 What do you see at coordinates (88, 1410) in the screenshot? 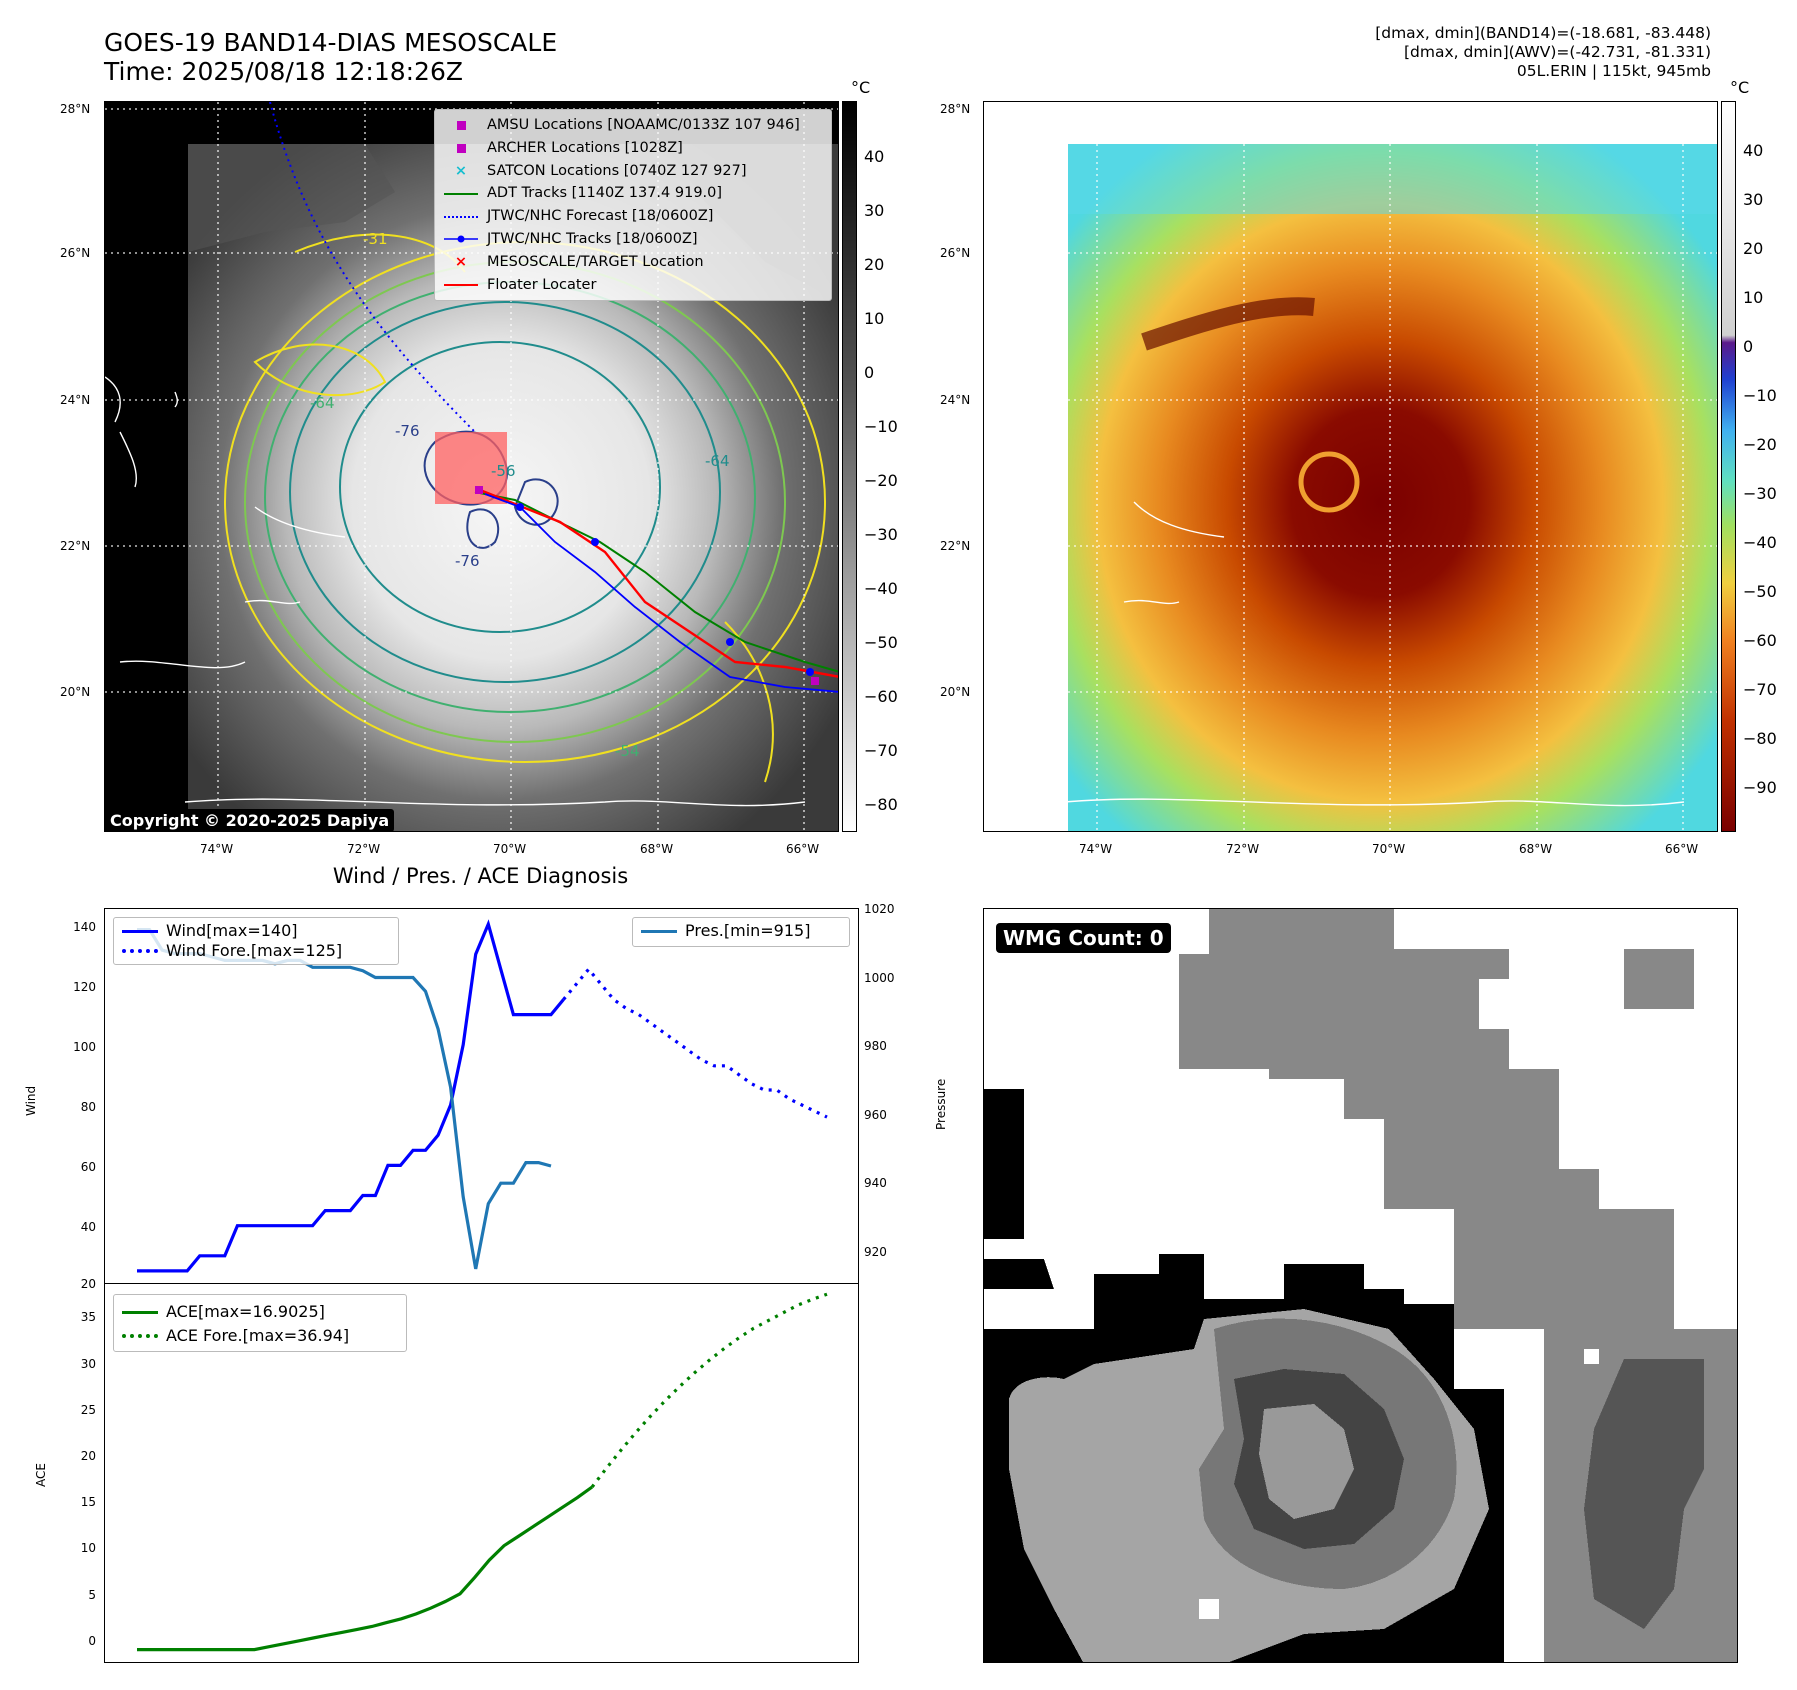
I see `axis-tick: 25` at bounding box center [88, 1410].